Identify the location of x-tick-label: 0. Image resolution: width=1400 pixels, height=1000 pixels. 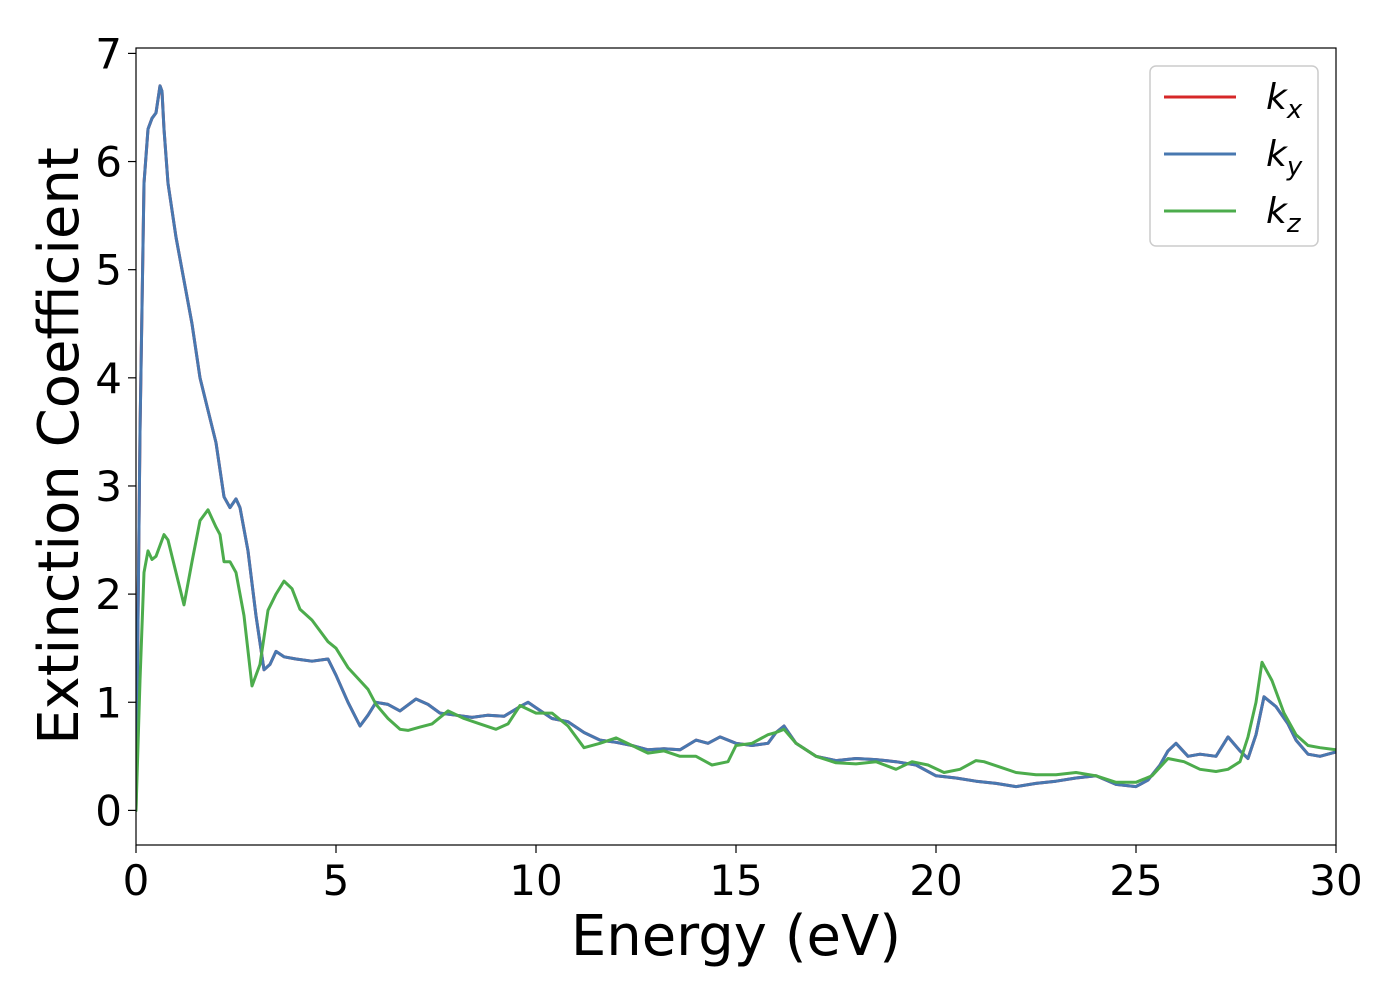
(136, 880).